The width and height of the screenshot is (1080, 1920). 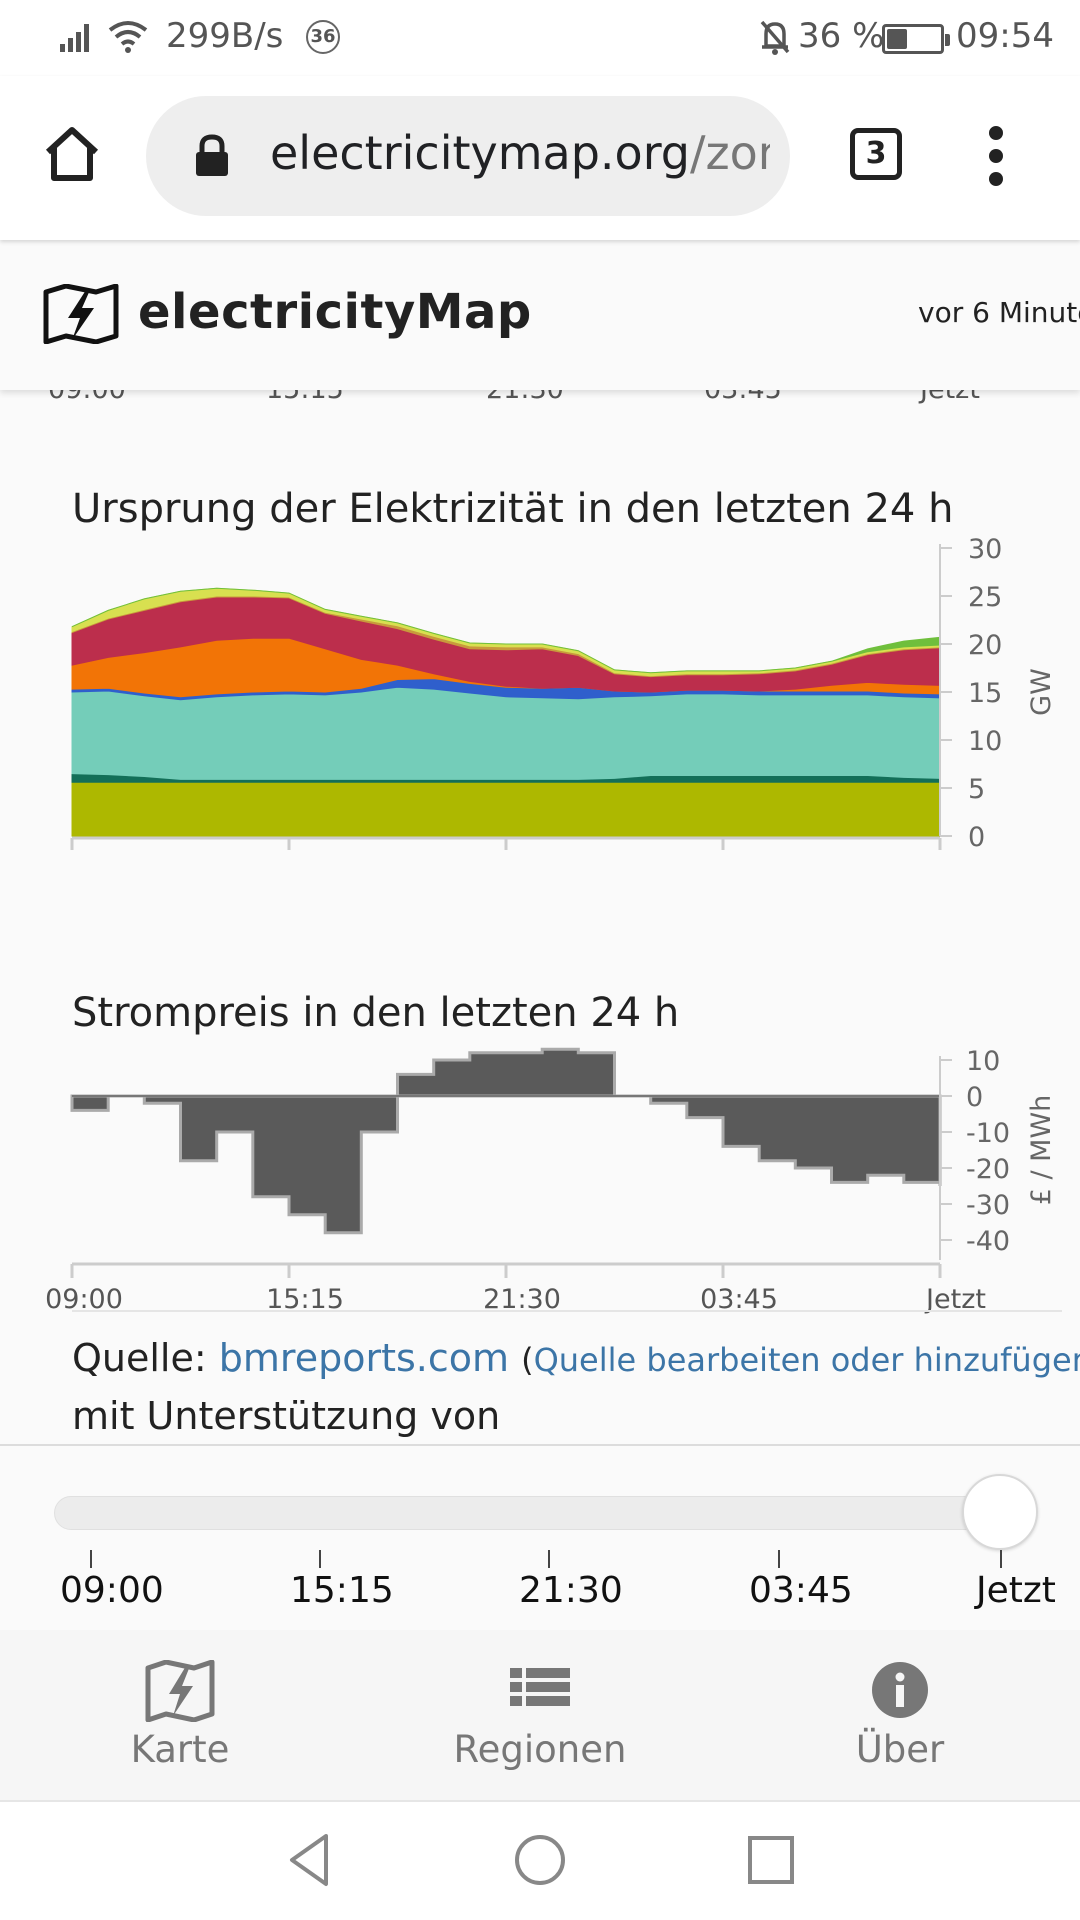 I want to click on url-path: /zone, so click(x=730, y=153).